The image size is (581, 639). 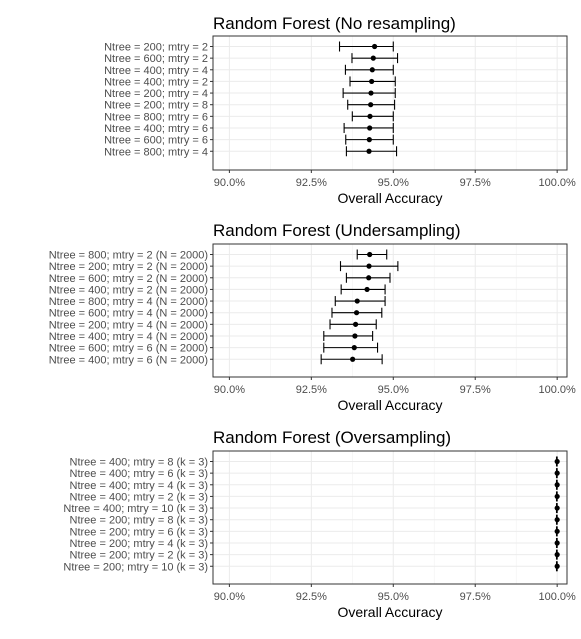 What do you see at coordinates (156, 129) in the screenshot?
I see `y-tick-label: Ntree = 400; mtry = 6` at bounding box center [156, 129].